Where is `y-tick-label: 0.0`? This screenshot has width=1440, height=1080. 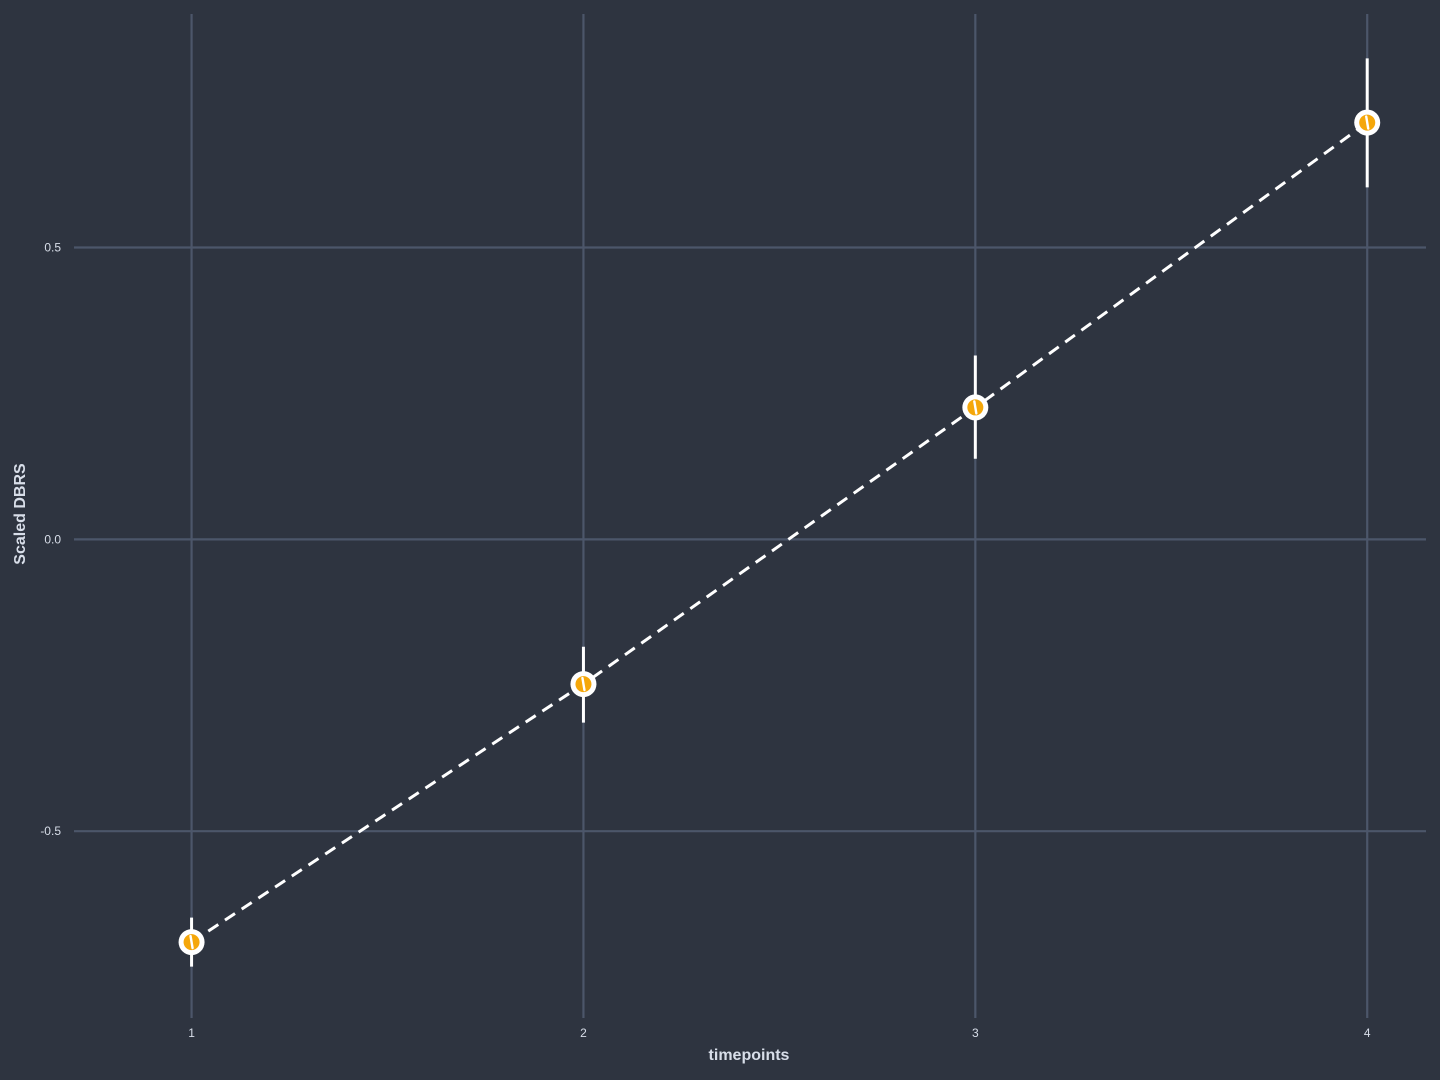
y-tick-label: 0.0 is located at coordinates (52, 539).